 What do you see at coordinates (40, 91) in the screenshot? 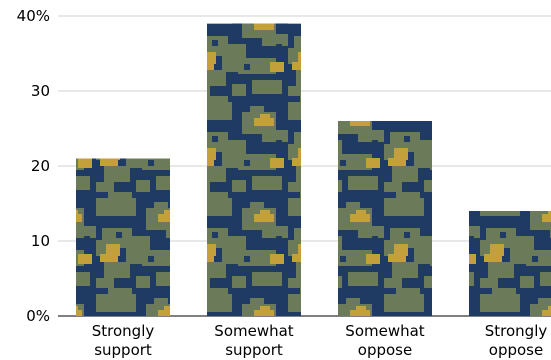
I see `y-tick-label: 30` at bounding box center [40, 91].